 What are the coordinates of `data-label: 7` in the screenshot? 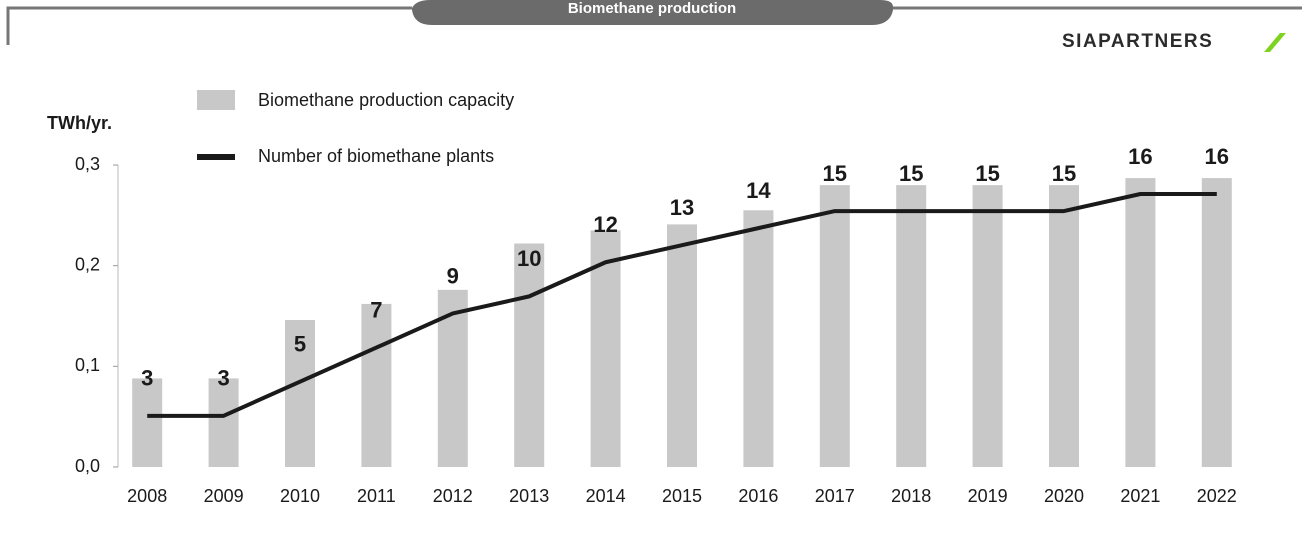 It's located at (376, 309).